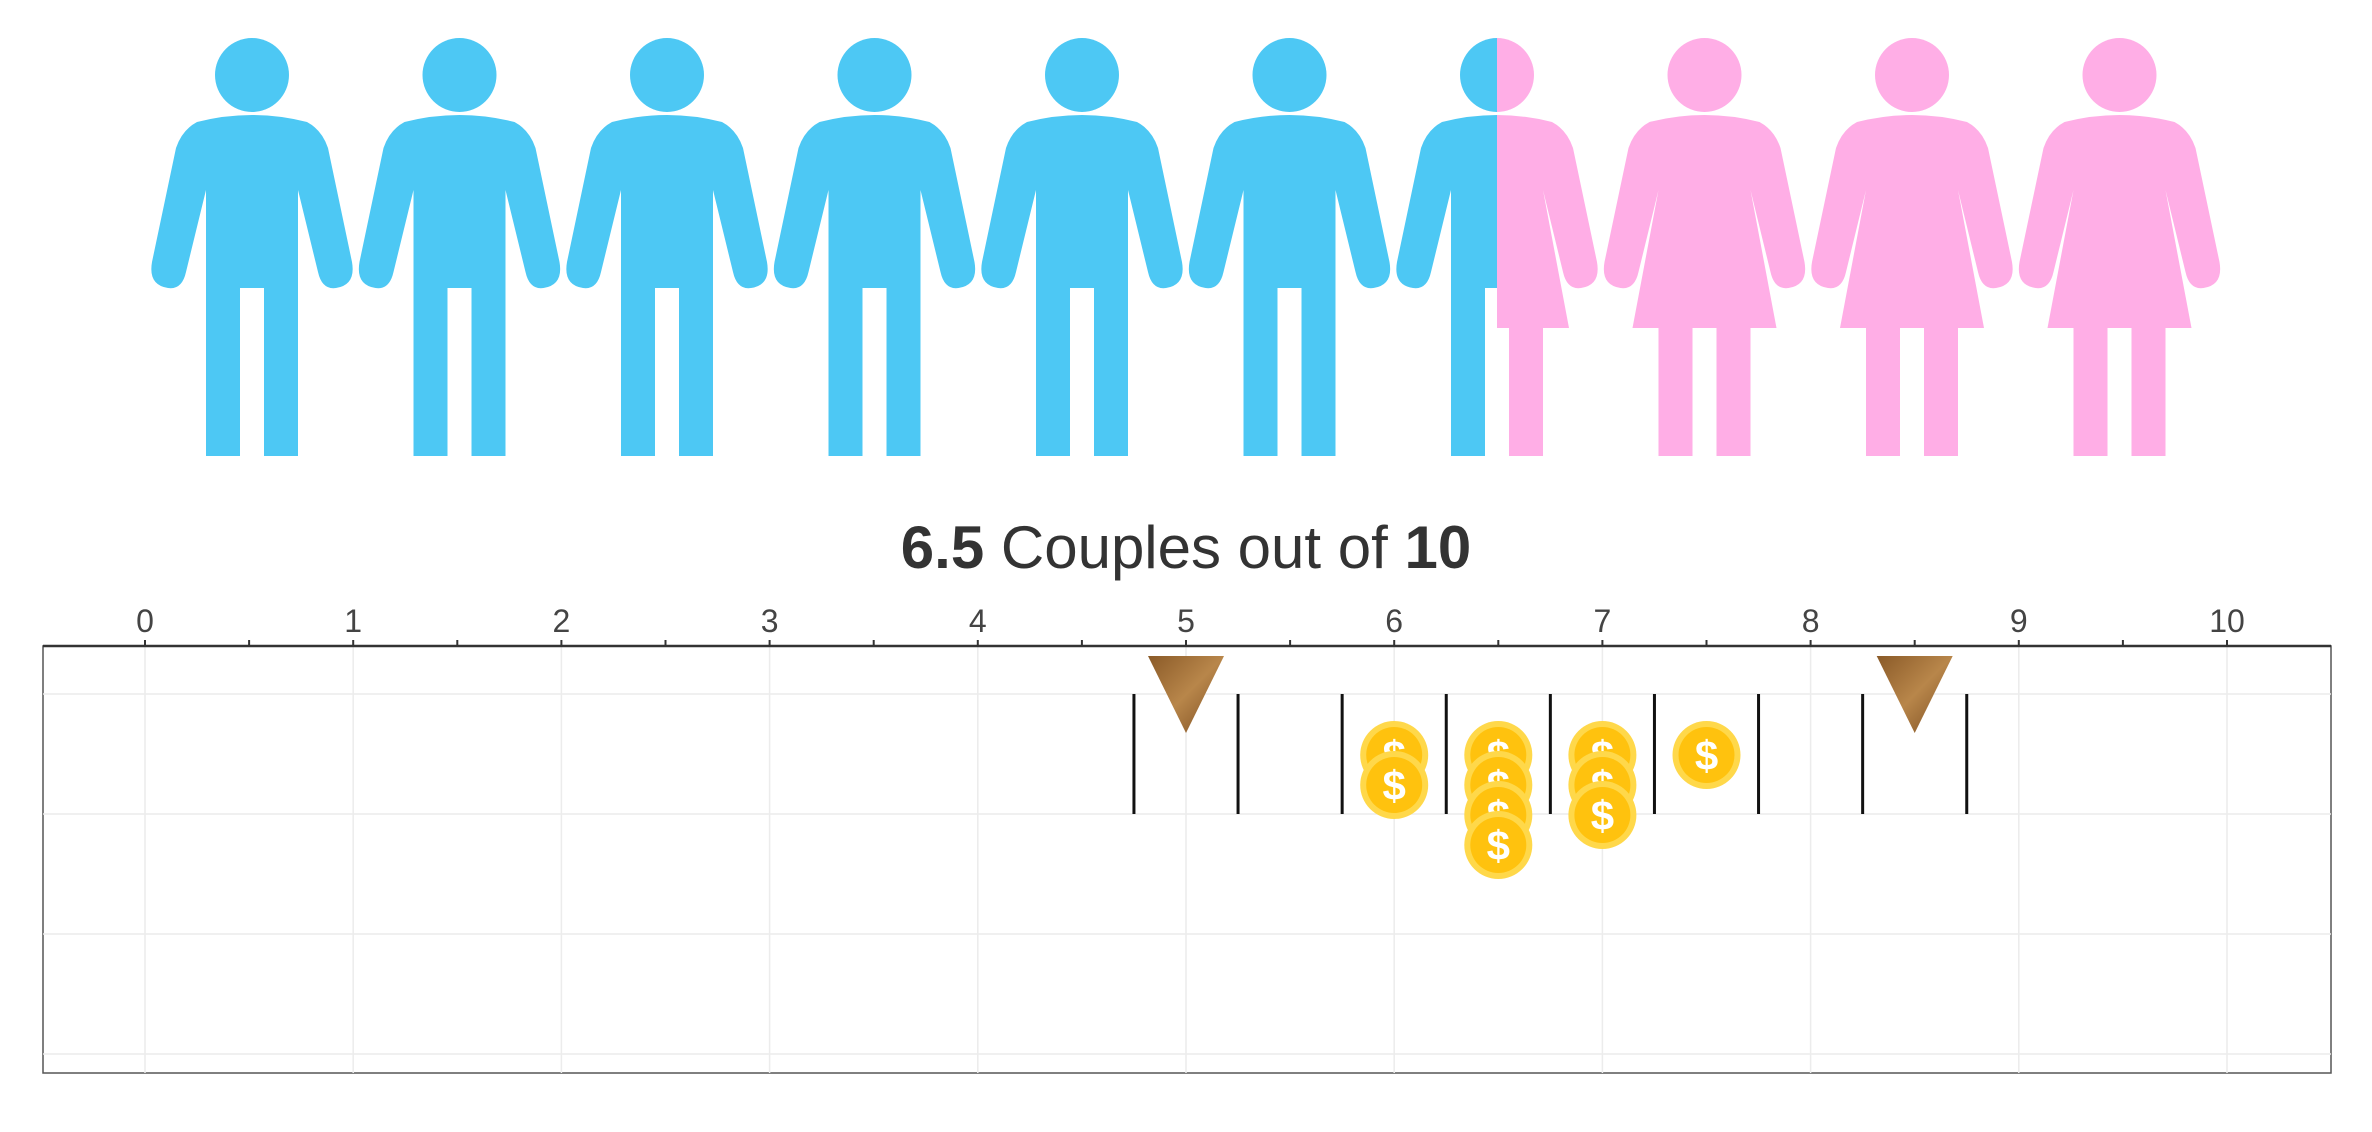 Image resolution: width=2372 pixels, height=1132 pixels. I want to click on x-tick-label: 4, so click(978, 621).